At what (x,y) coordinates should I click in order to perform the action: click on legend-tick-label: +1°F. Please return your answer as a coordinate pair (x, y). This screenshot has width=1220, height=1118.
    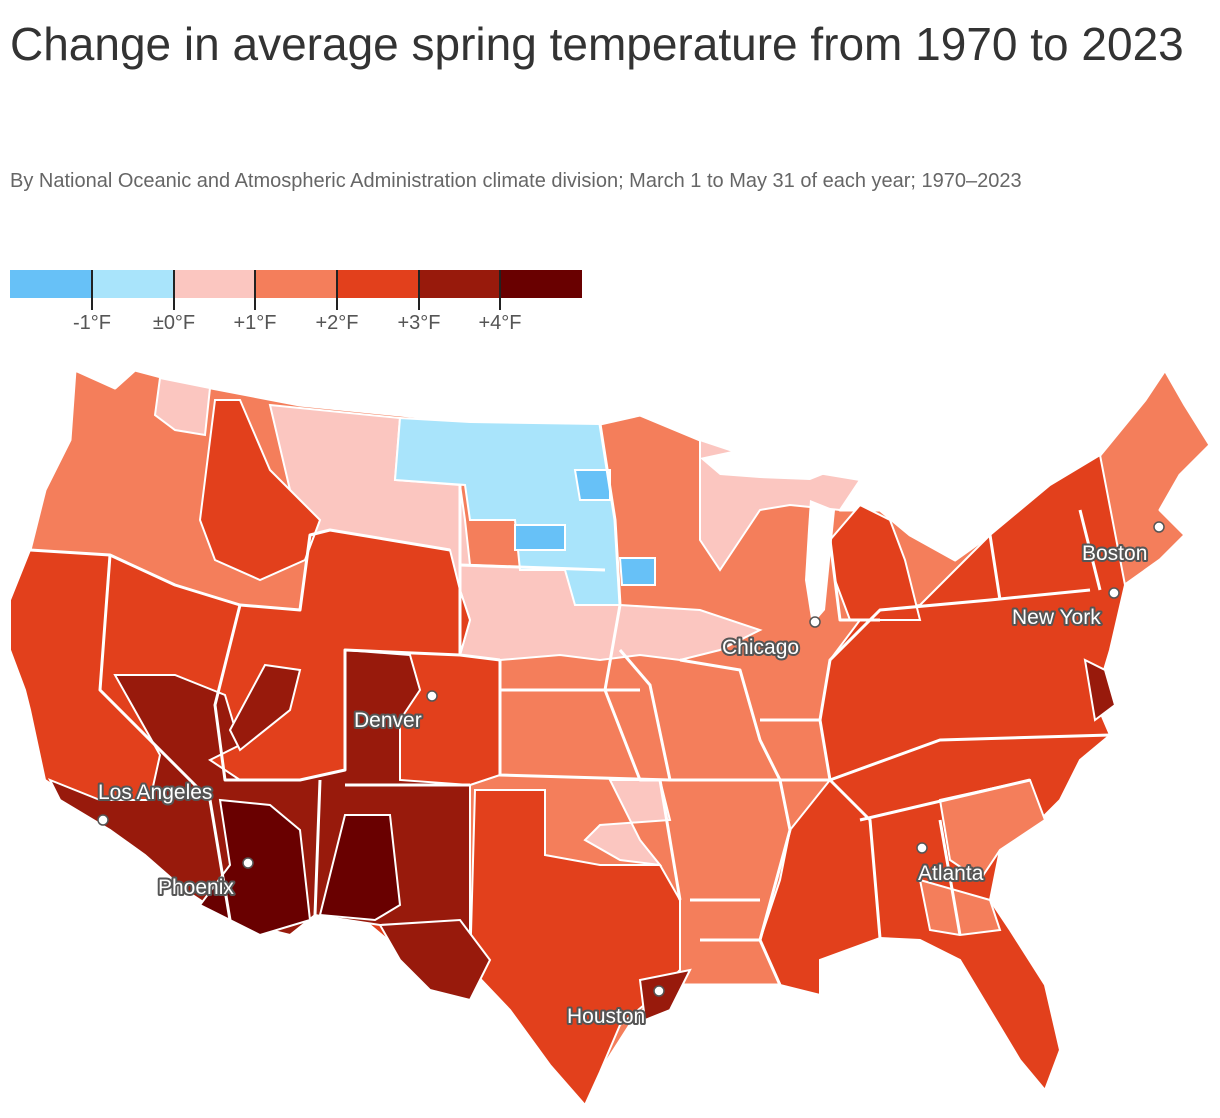
    Looking at the image, I should click on (255, 323).